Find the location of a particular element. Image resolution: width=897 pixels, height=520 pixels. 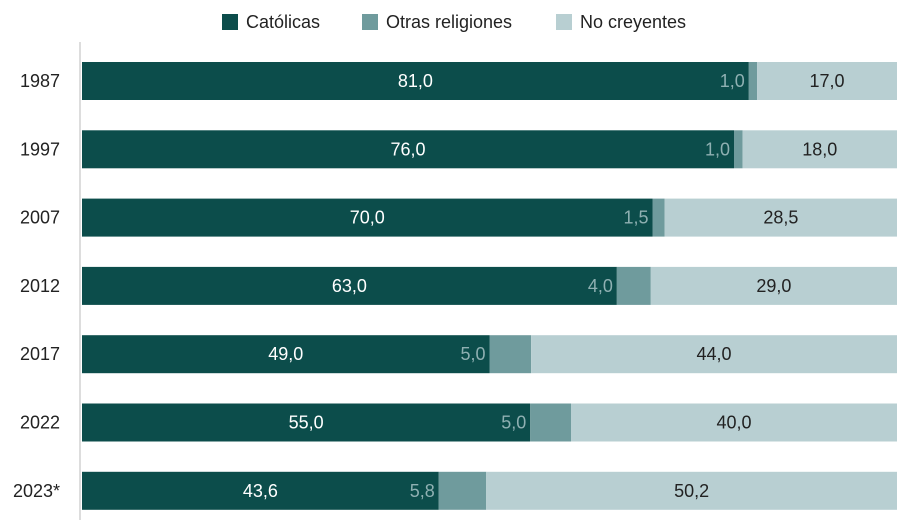

value-label: 40,0 is located at coordinates (733, 423).